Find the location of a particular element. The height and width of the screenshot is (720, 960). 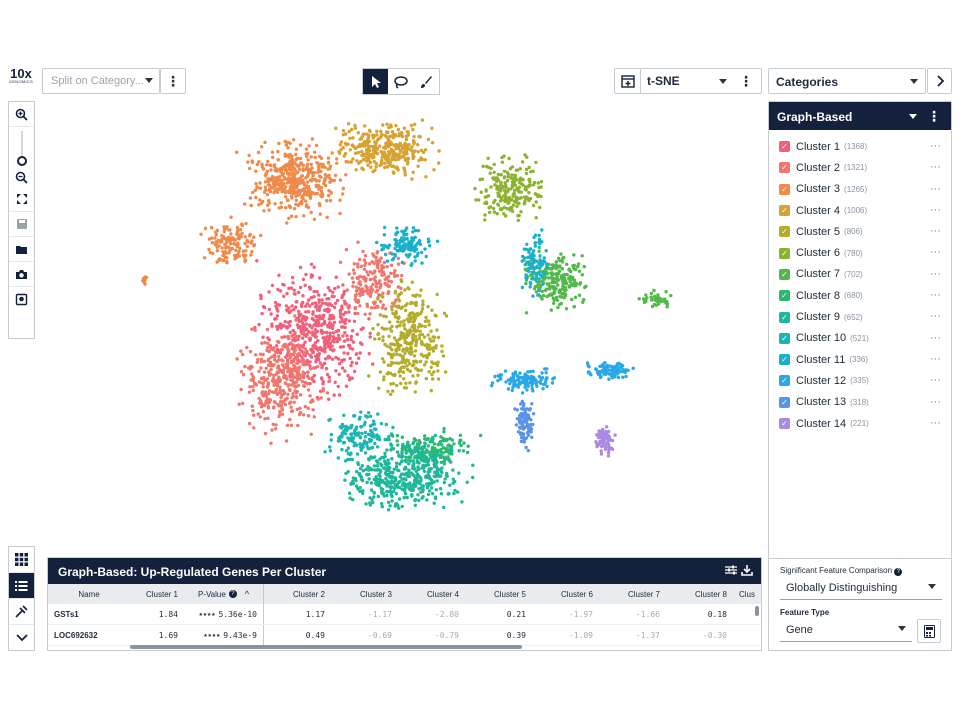

col-header-cluster: Cluster 2 is located at coordinates (308, 594).